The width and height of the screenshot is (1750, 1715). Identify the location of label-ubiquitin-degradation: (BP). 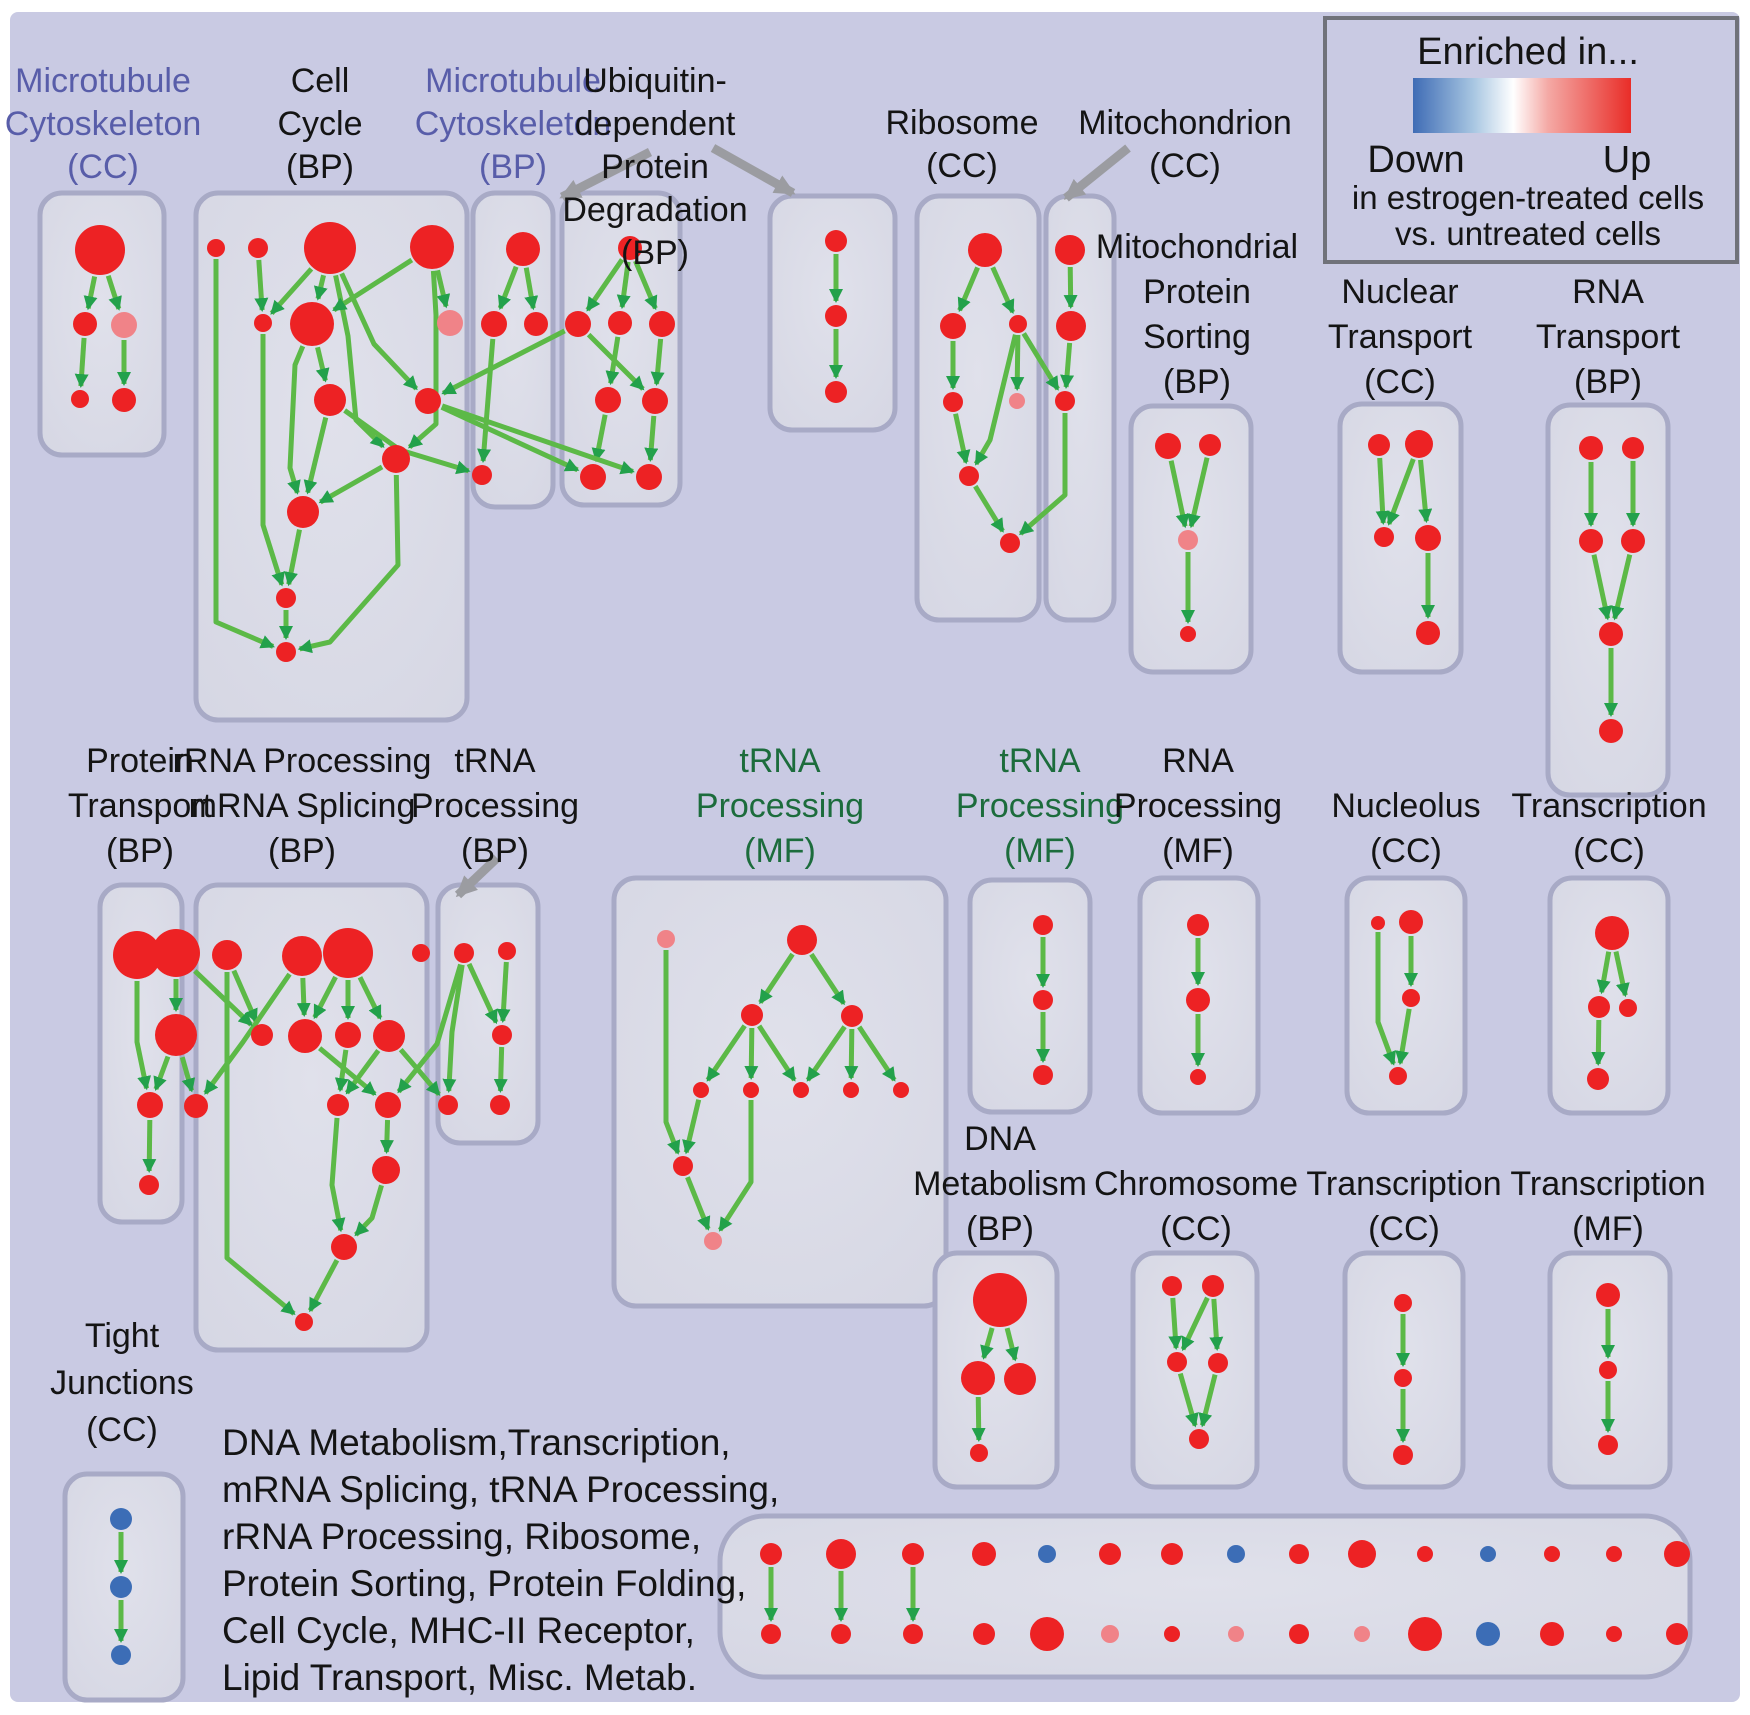
(655, 253).